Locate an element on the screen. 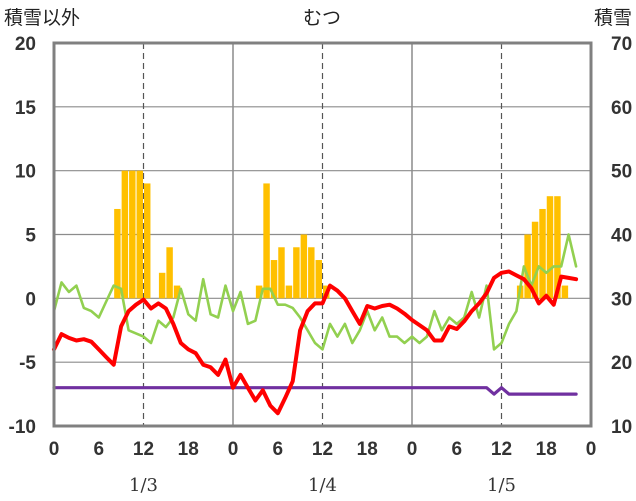  right-axis-label: 積雪 is located at coordinates (613, 18).